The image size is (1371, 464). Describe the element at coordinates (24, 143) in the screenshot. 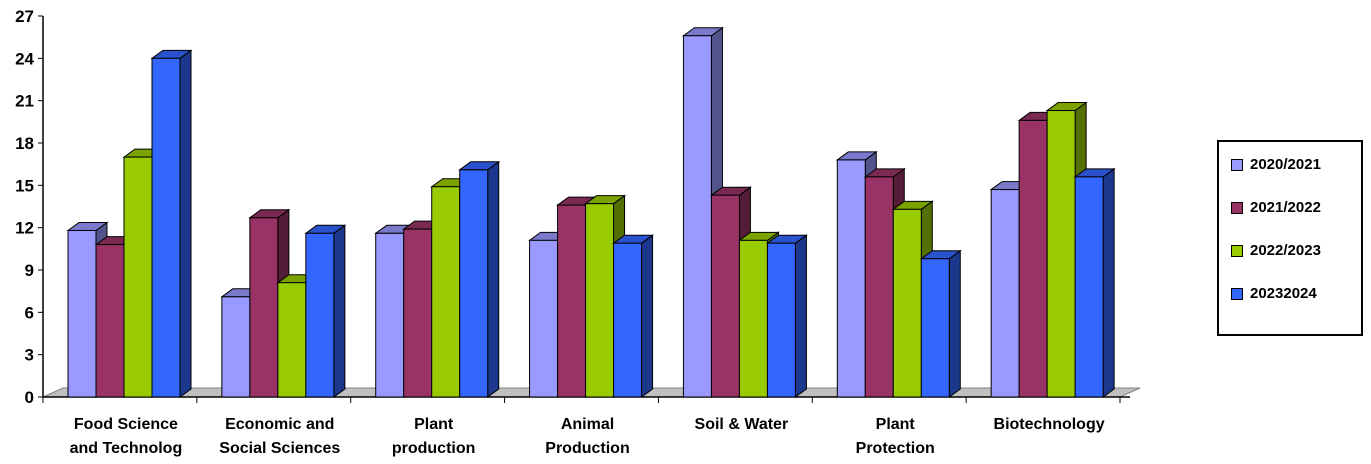

I see `y-tick-label: 18` at that location.